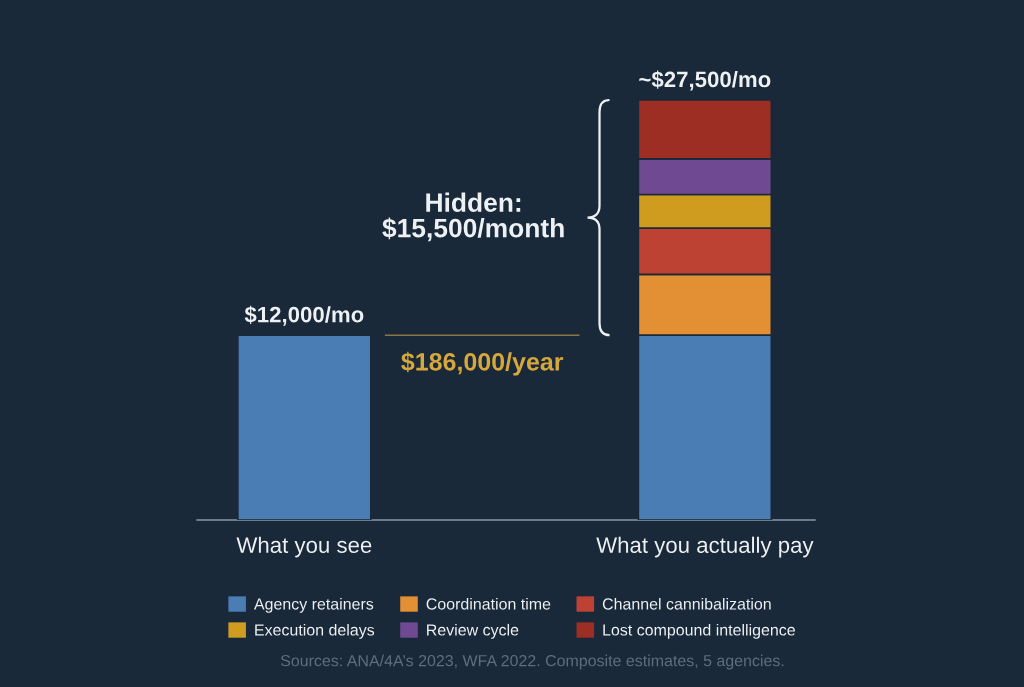  What do you see at coordinates (304, 427) in the screenshot?
I see `bar` at bounding box center [304, 427].